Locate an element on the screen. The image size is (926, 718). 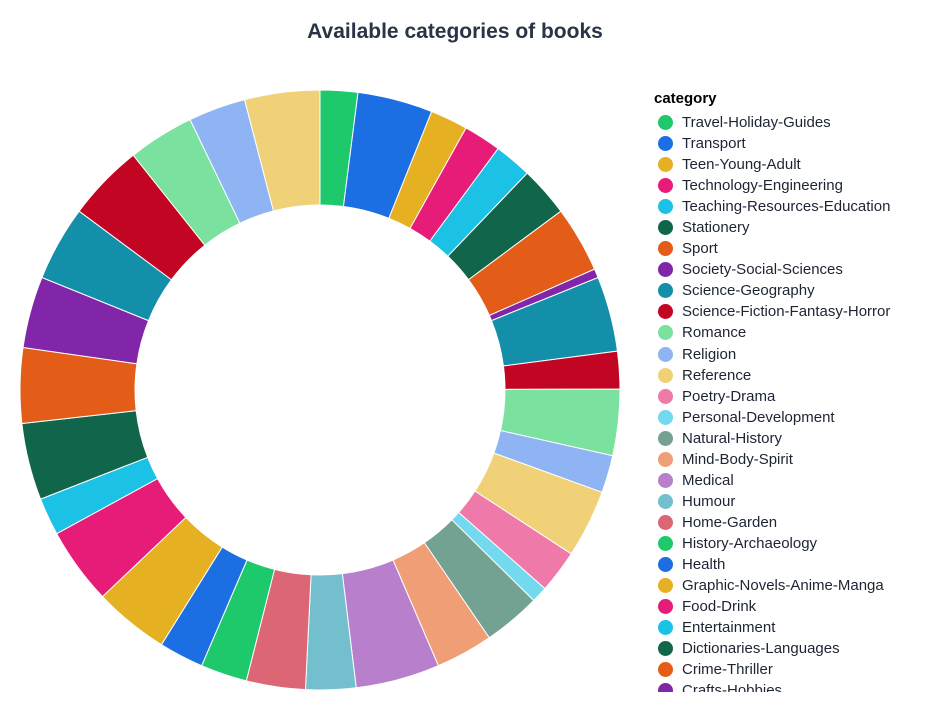
legend-label: History-Archaeology is located at coordinates (750, 543).